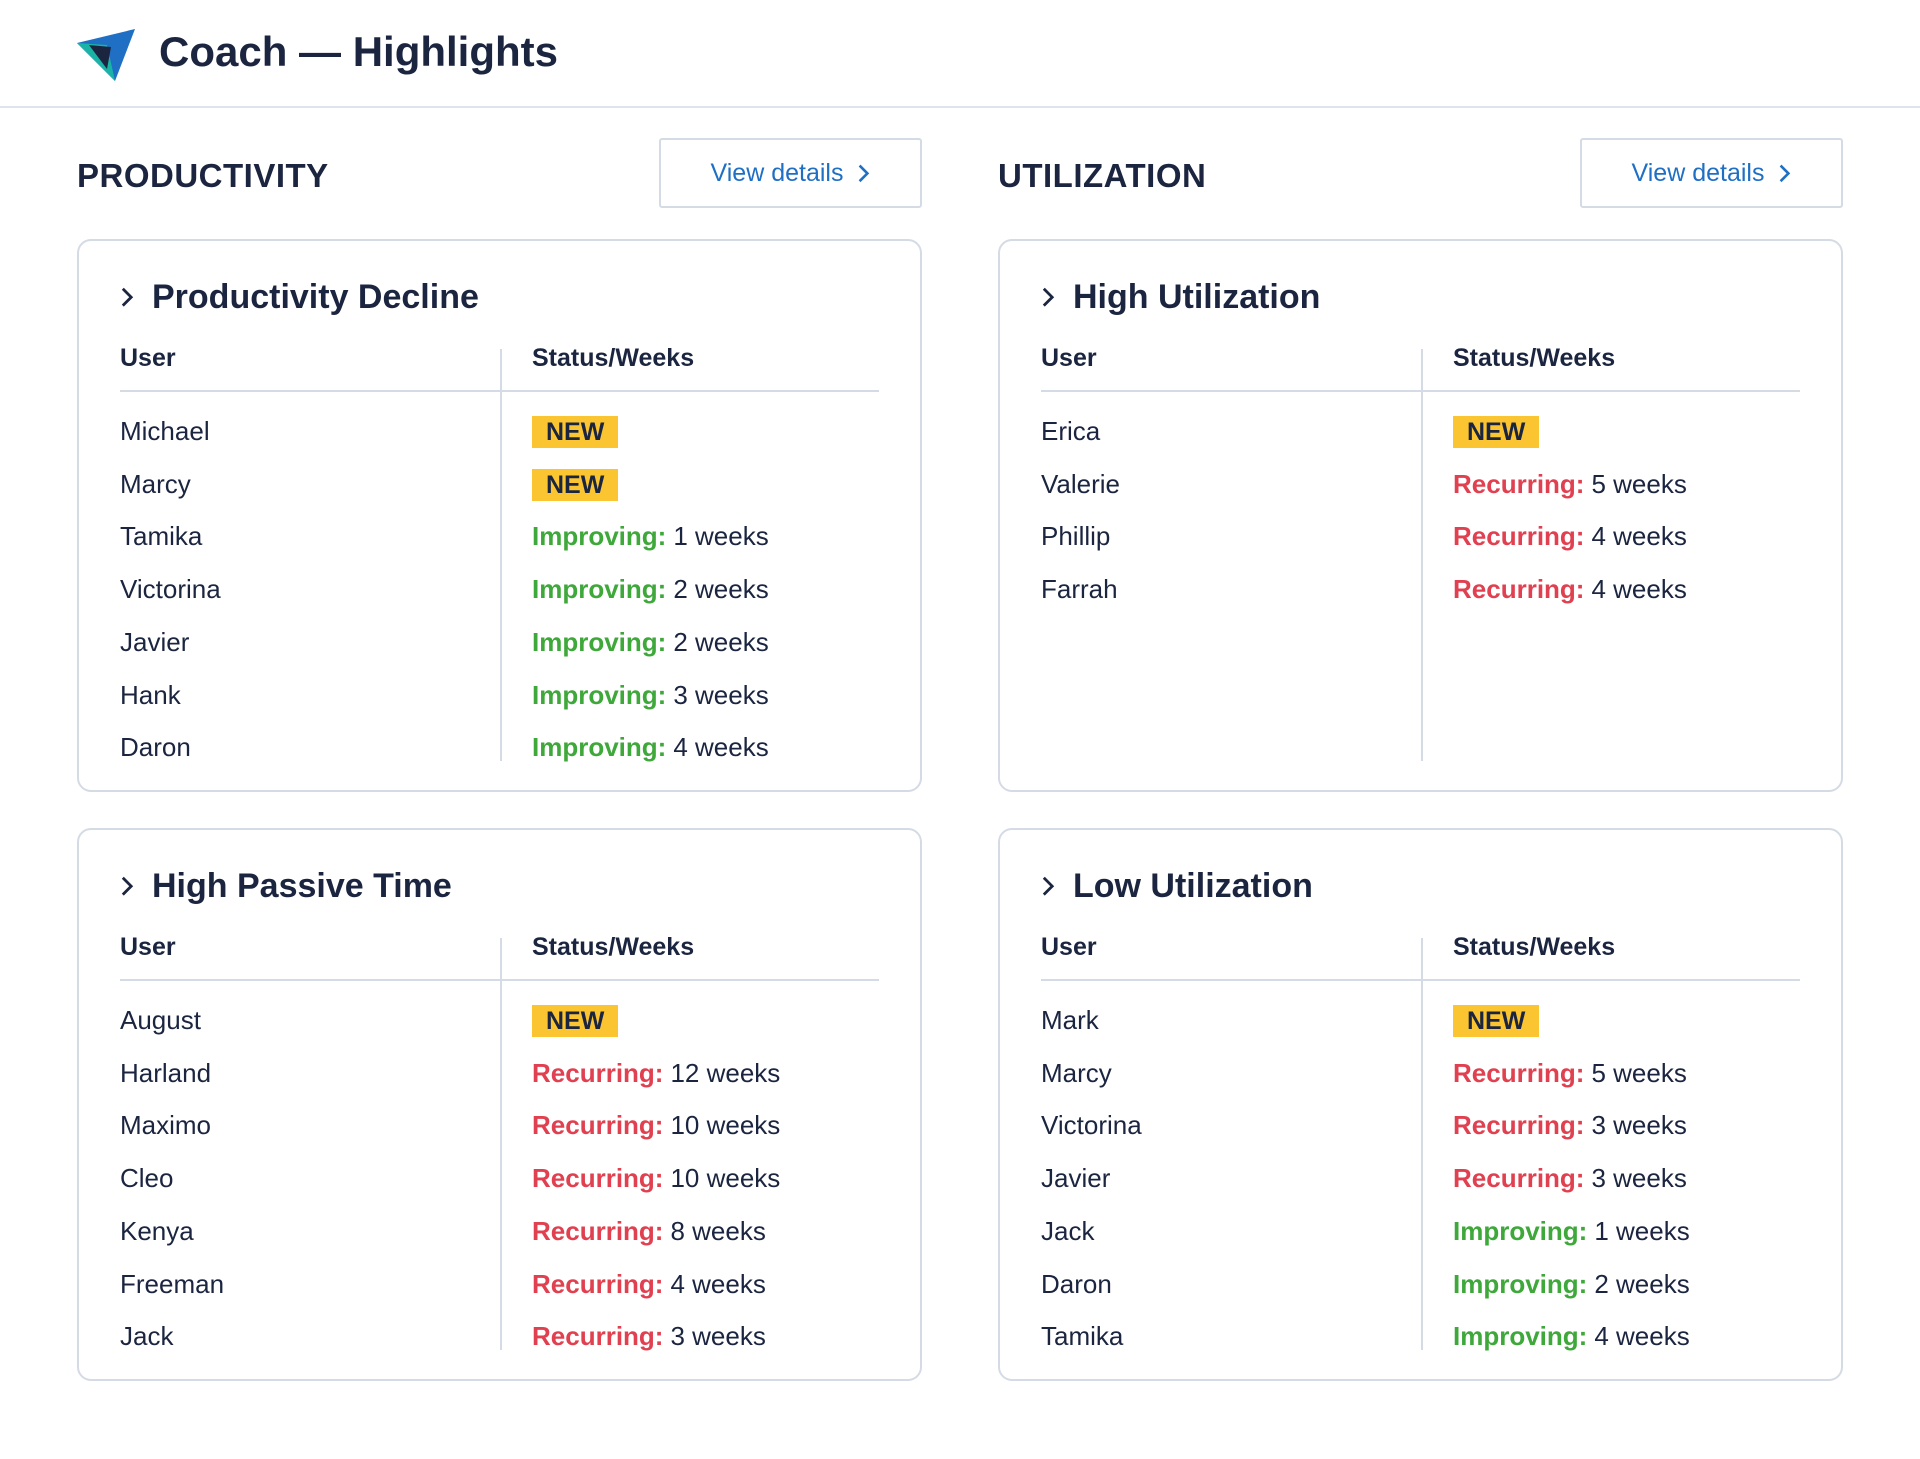  Describe the element at coordinates (160, 1020) in the screenshot. I see `user-name: August` at that location.